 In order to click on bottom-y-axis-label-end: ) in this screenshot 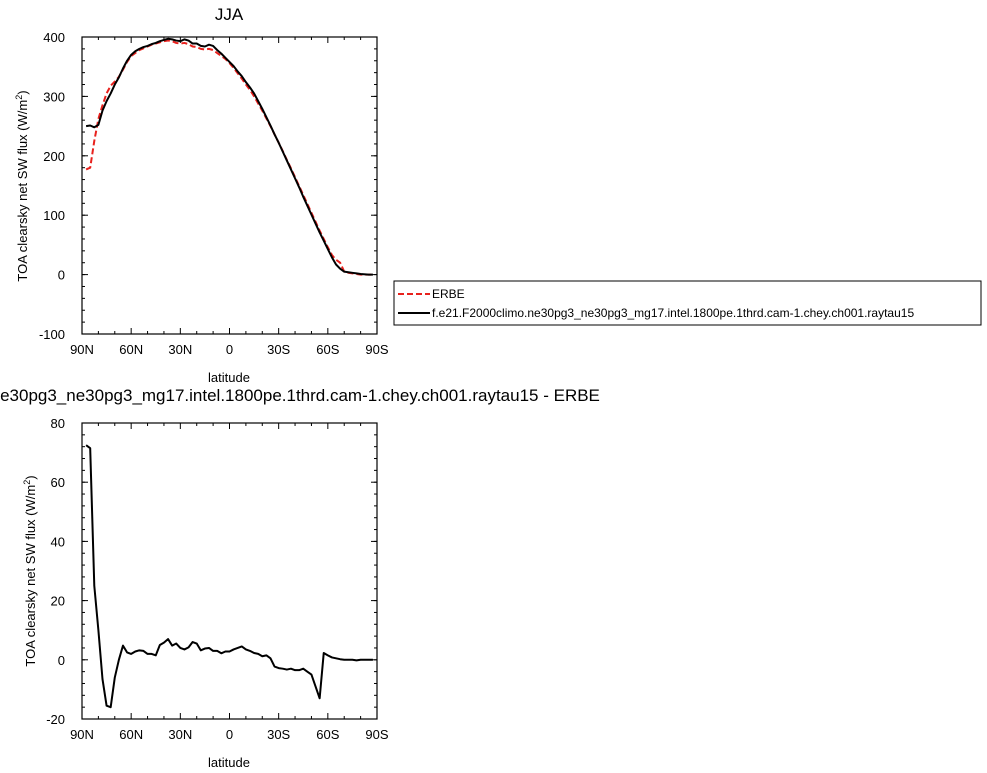, I will do `click(30, 477)`.